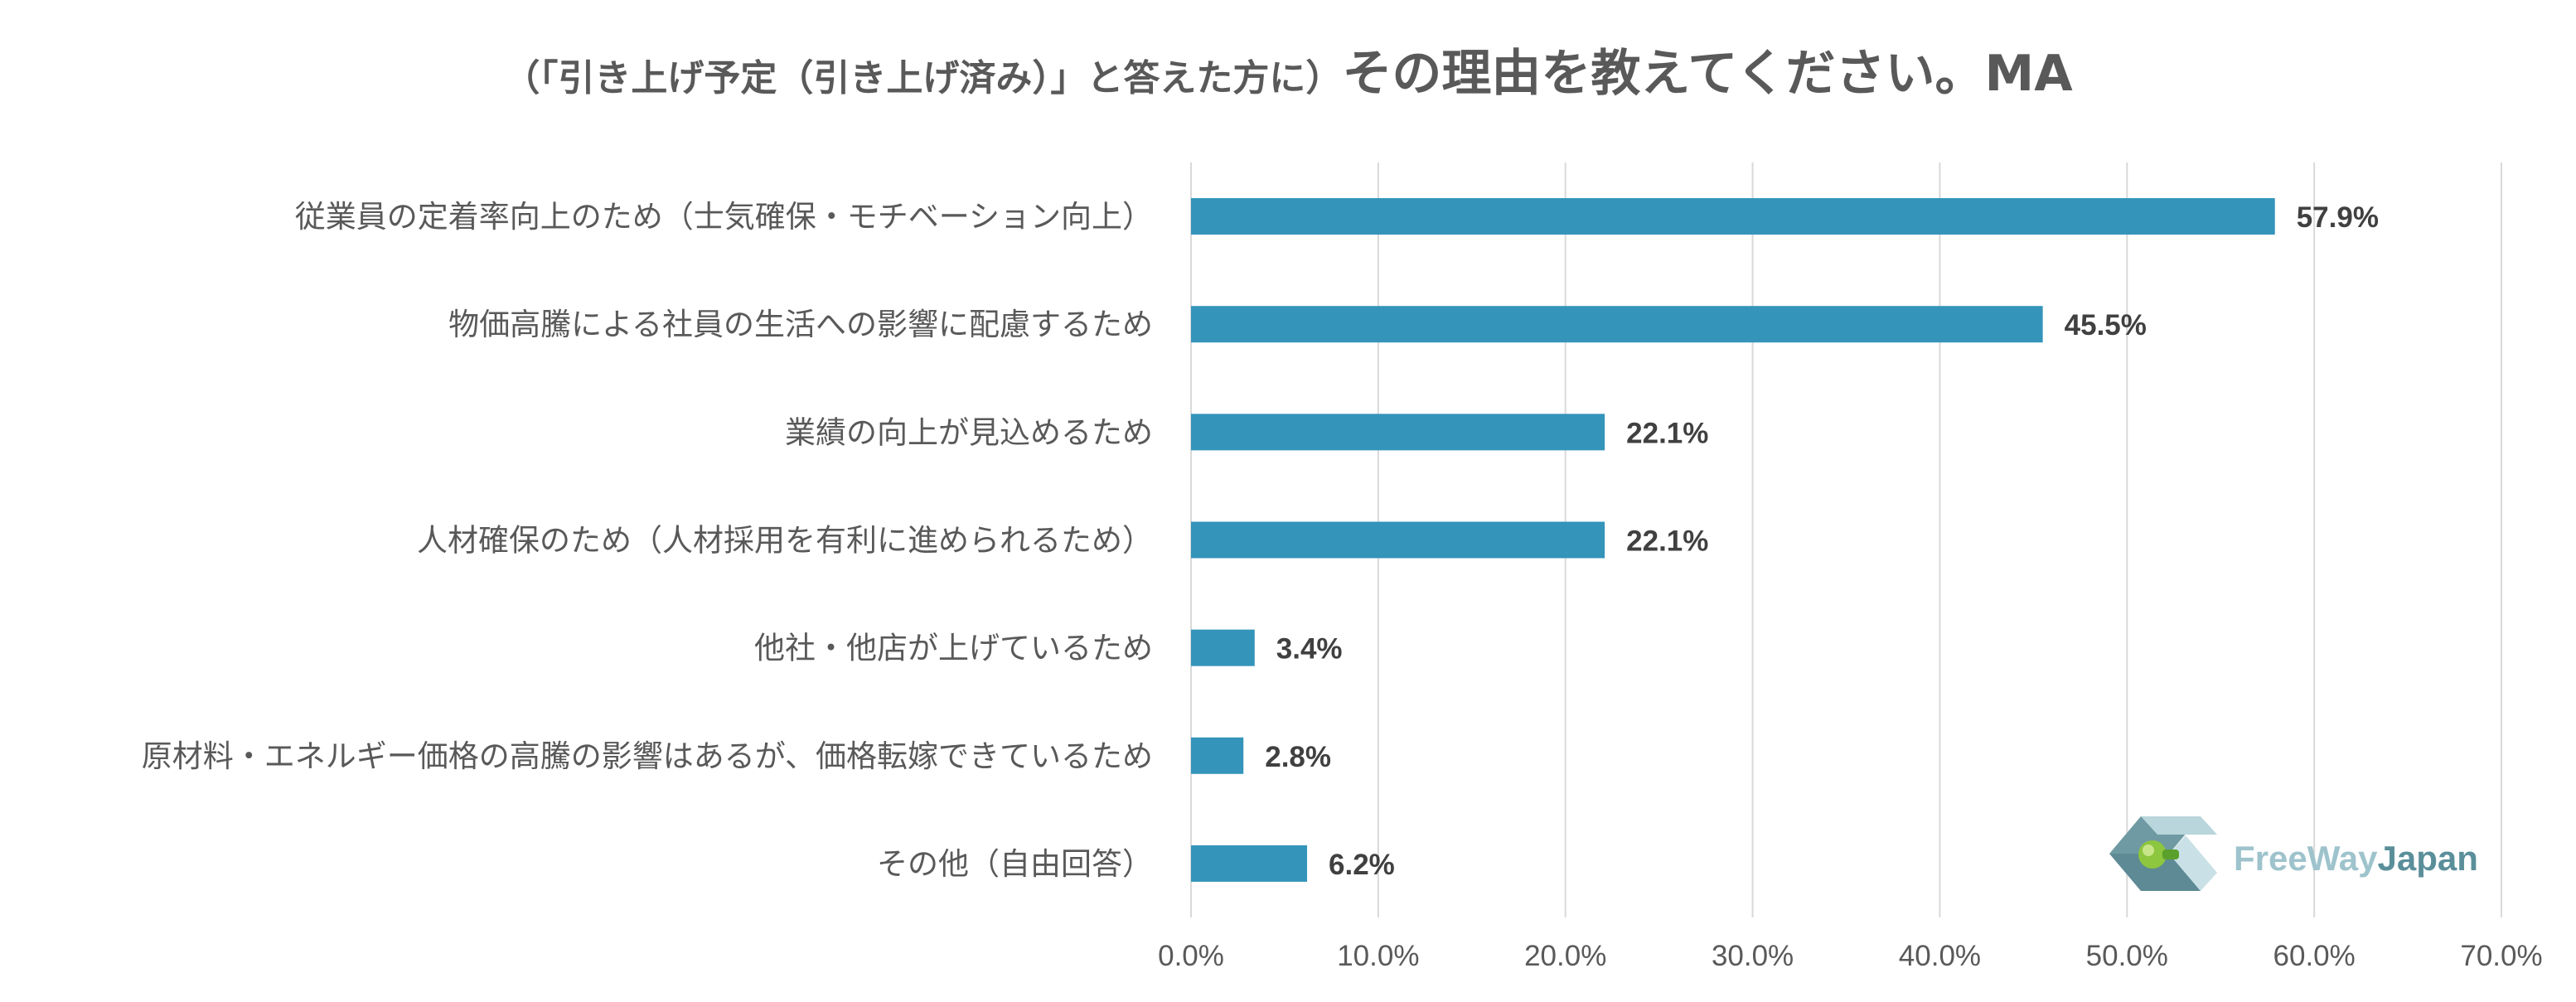 The width and height of the screenshot is (2576, 1002). I want to click on x-tick-label: 50.0%, so click(2127, 956).